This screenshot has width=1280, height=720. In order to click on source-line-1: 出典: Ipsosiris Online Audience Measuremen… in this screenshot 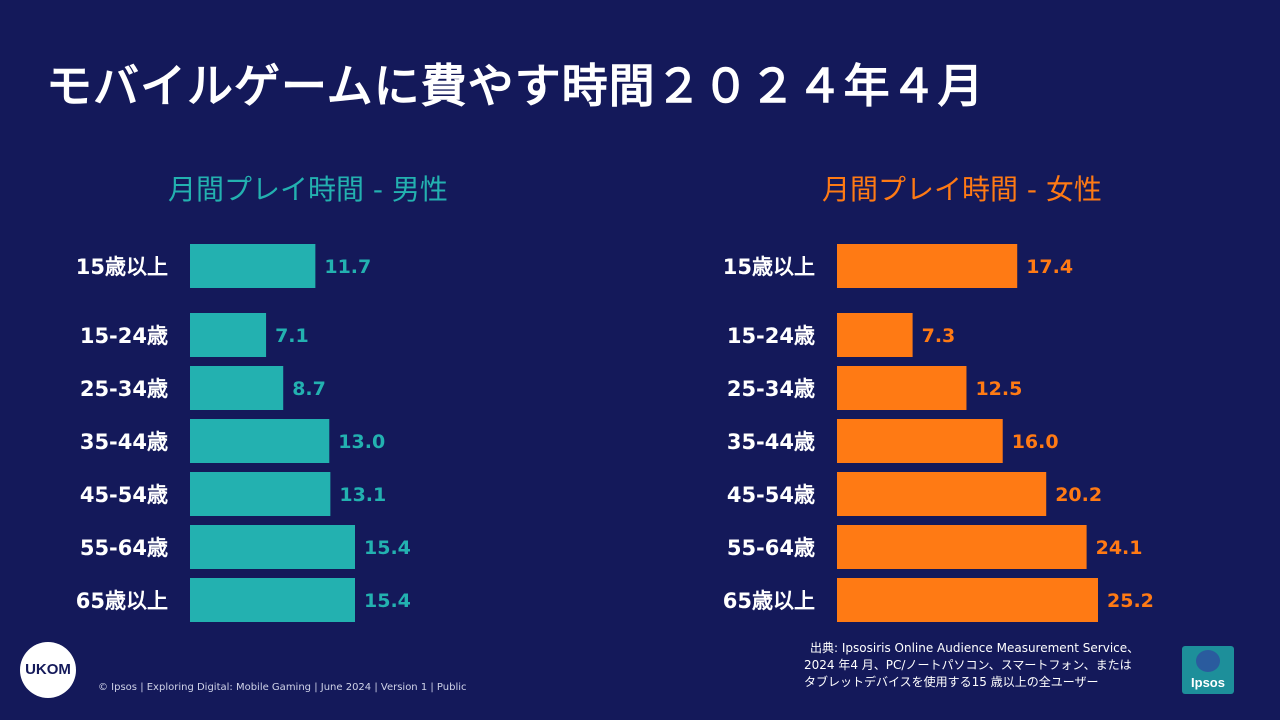, I will do `click(975, 648)`.